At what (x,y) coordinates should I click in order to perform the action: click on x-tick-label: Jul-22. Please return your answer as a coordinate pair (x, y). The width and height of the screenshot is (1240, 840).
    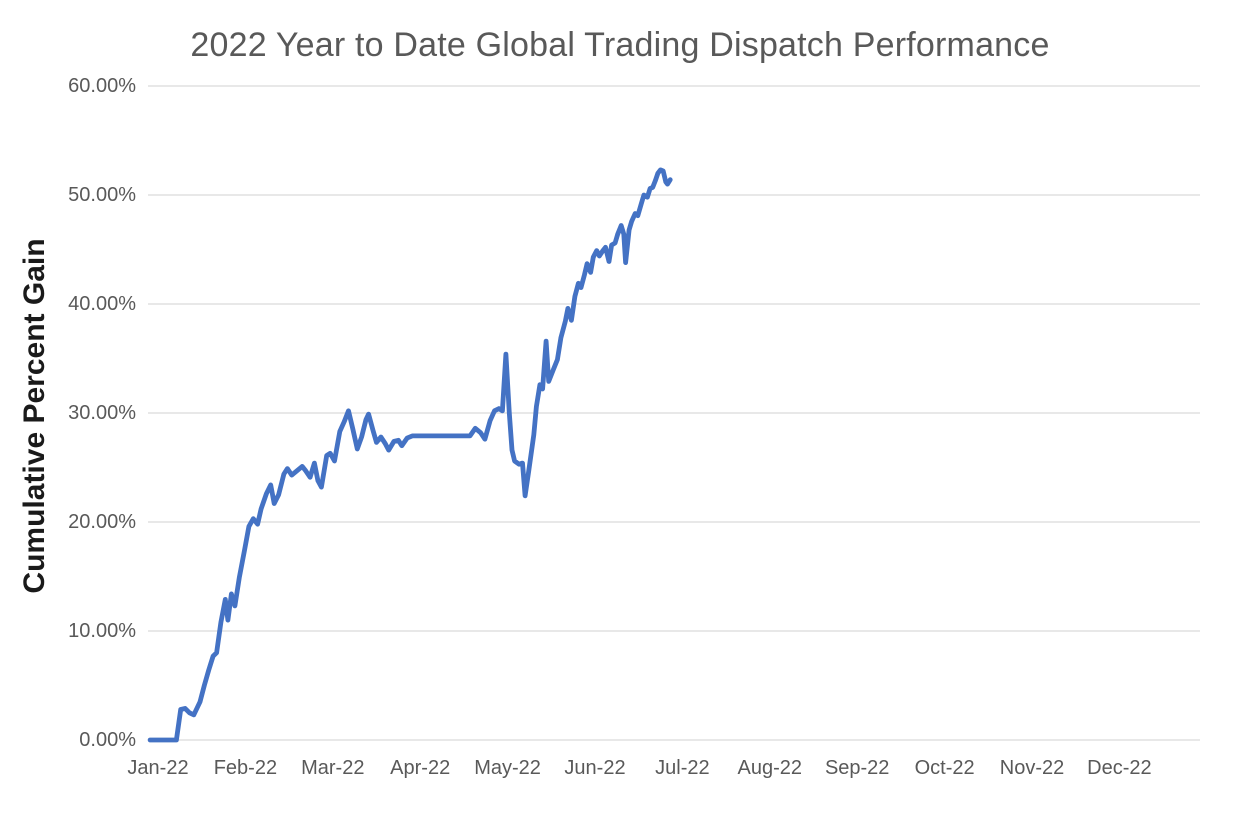
    Looking at the image, I should click on (682, 768).